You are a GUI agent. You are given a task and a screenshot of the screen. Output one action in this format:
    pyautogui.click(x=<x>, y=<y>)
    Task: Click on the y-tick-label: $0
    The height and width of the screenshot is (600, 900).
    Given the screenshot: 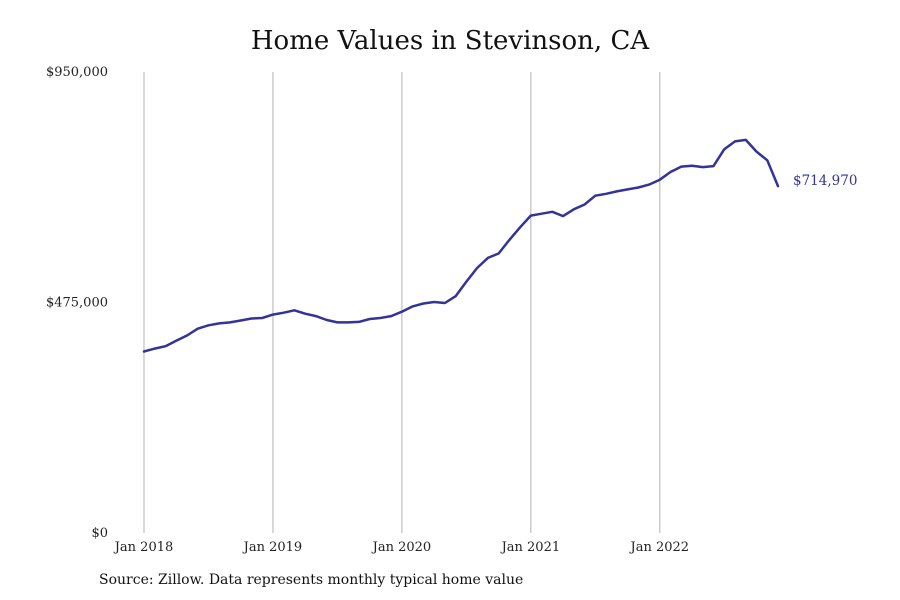 What is the action you would take?
    pyautogui.click(x=99, y=533)
    